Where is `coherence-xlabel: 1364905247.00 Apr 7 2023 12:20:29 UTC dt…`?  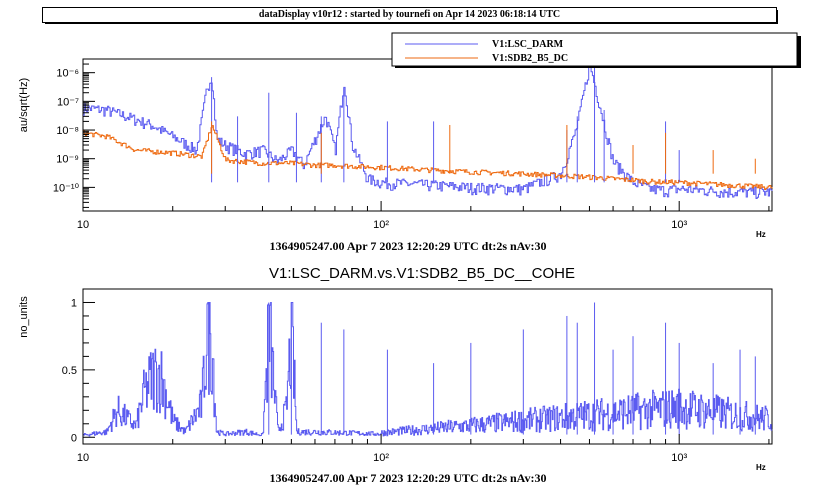
coherence-xlabel: 1364905247.00 Apr 7 2023 12:20:29 UTC dt… is located at coordinates (408, 478).